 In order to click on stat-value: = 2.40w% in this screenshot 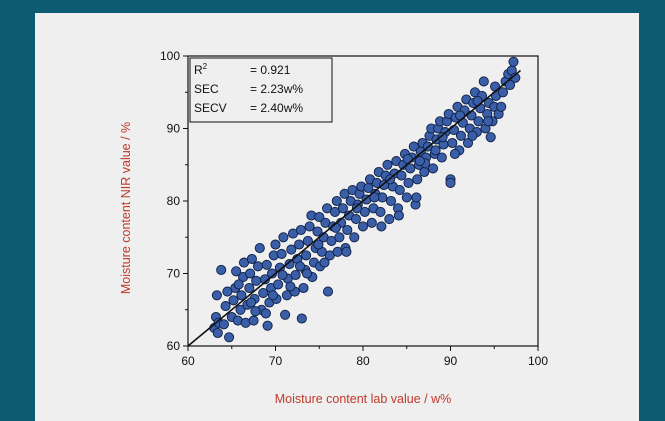, I will do `click(276, 108)`.